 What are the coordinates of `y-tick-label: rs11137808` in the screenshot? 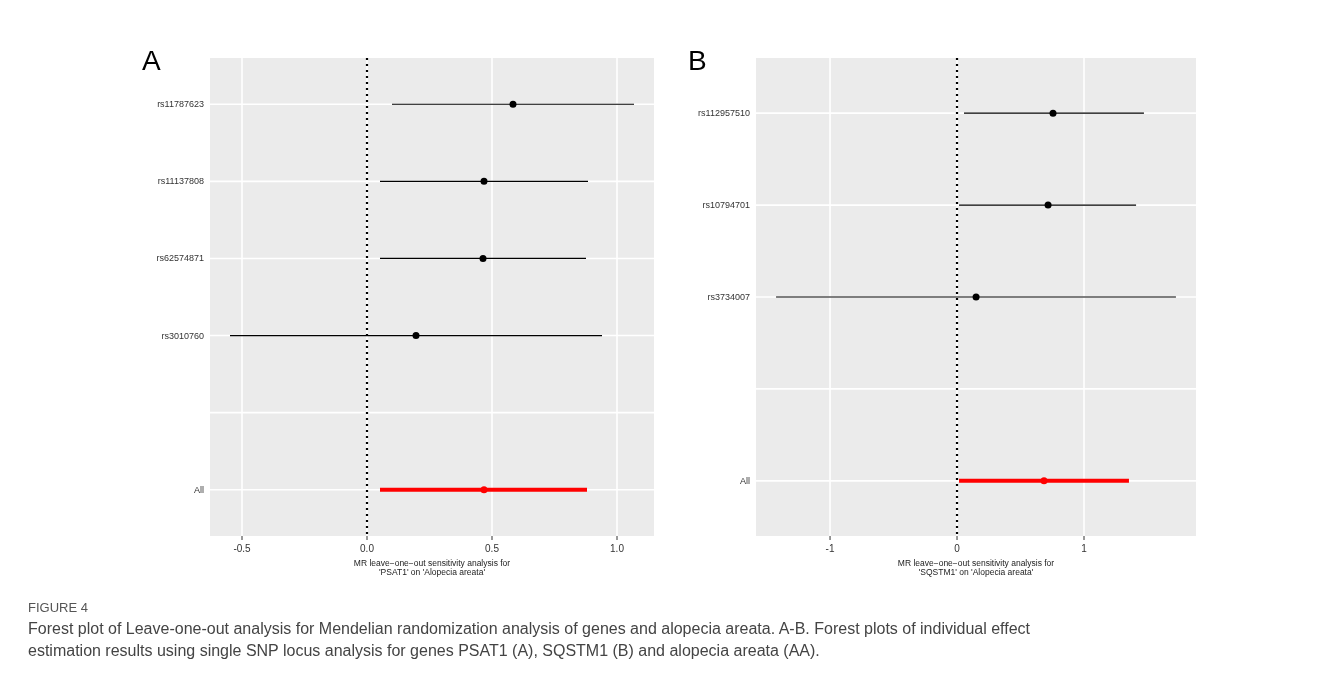 It's located at (180, 181).